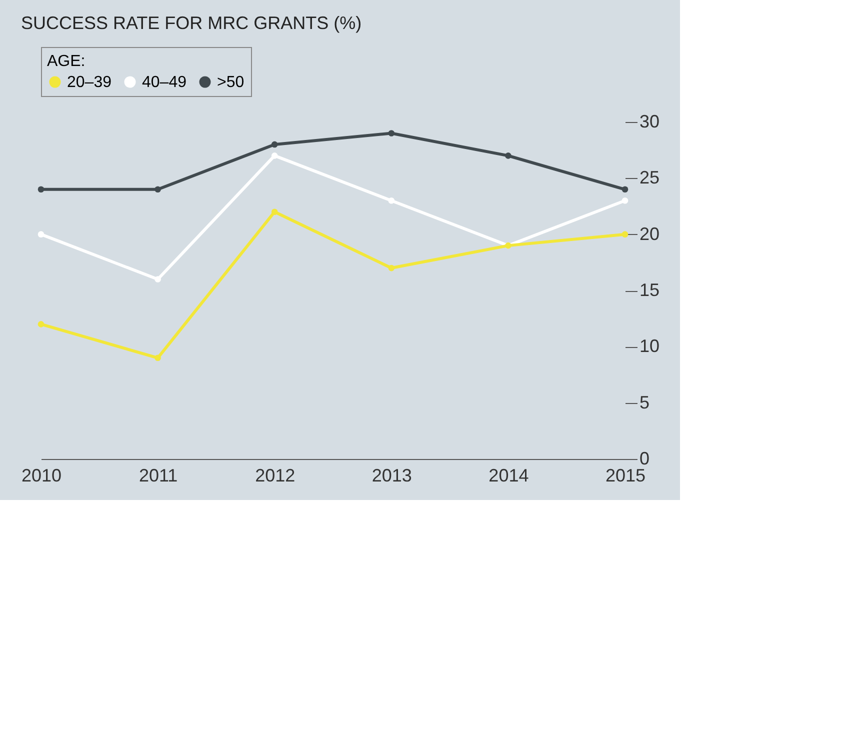 The height and width of the screenshot is (743, 849). What do you see at coordinates (645, 458) in the screenshot?
I see `y-tick-label: 0` at bounding box center [645, 458].